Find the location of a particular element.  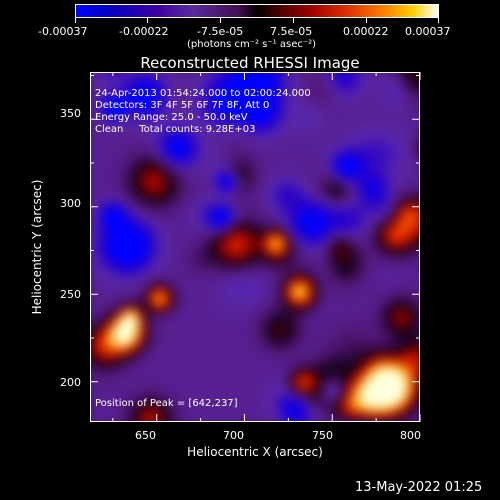

x-axis-label: Heliocentric X (arcsec) is located at coordinates (255, 452).